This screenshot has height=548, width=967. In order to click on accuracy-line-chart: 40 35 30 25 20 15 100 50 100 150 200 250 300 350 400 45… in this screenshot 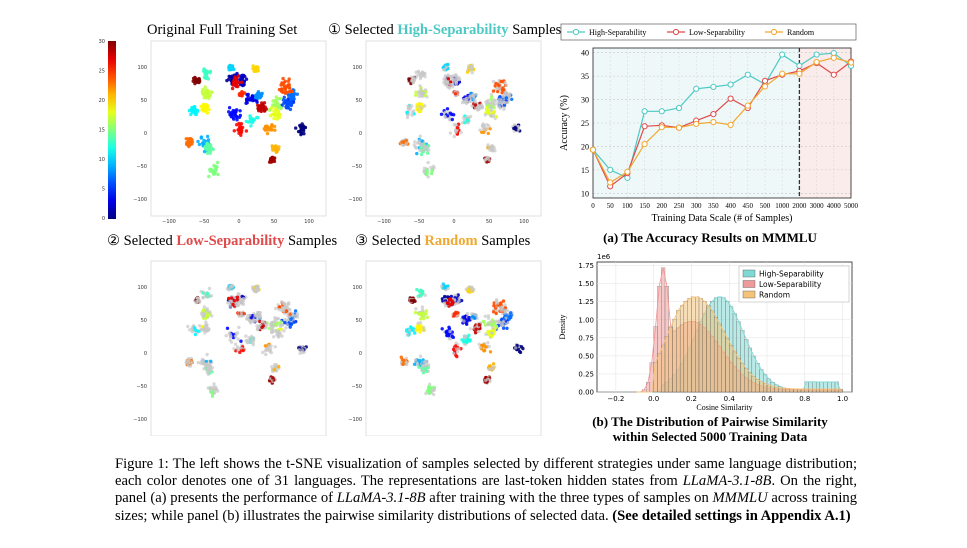, I will do `click(709, 123)`.